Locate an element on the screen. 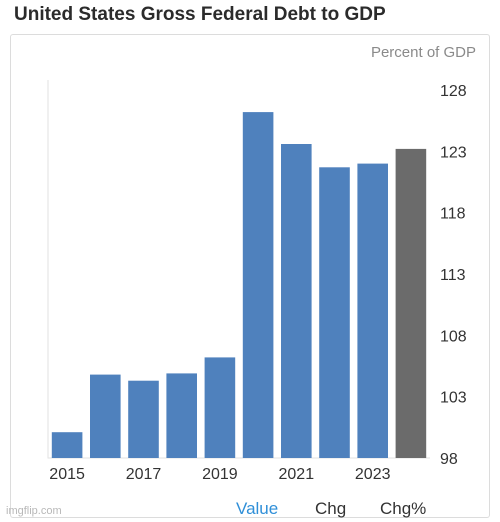 The image size is (500, 522). bar-2017 is located at coordinates (143, 419).